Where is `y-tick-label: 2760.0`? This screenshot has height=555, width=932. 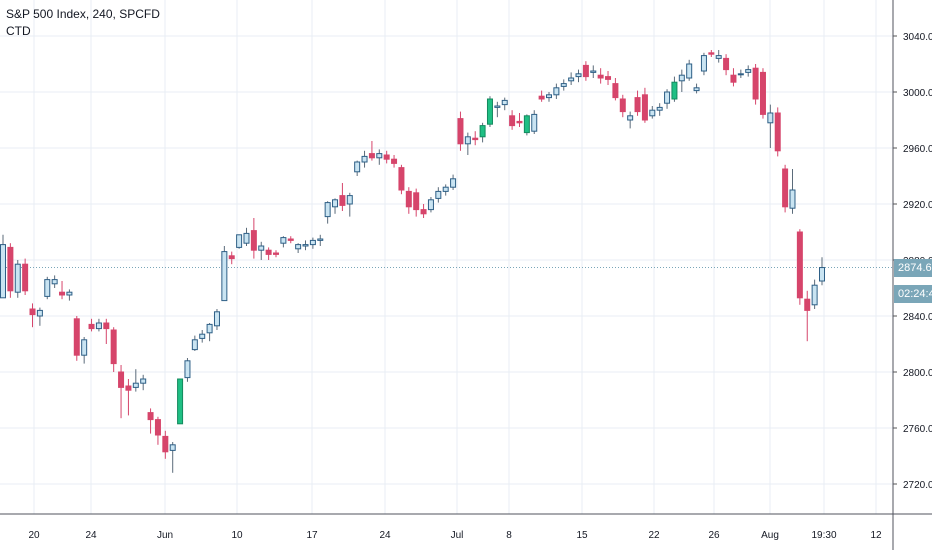
y-tick-label: 2760.0 is located at coordinates (917, 429).